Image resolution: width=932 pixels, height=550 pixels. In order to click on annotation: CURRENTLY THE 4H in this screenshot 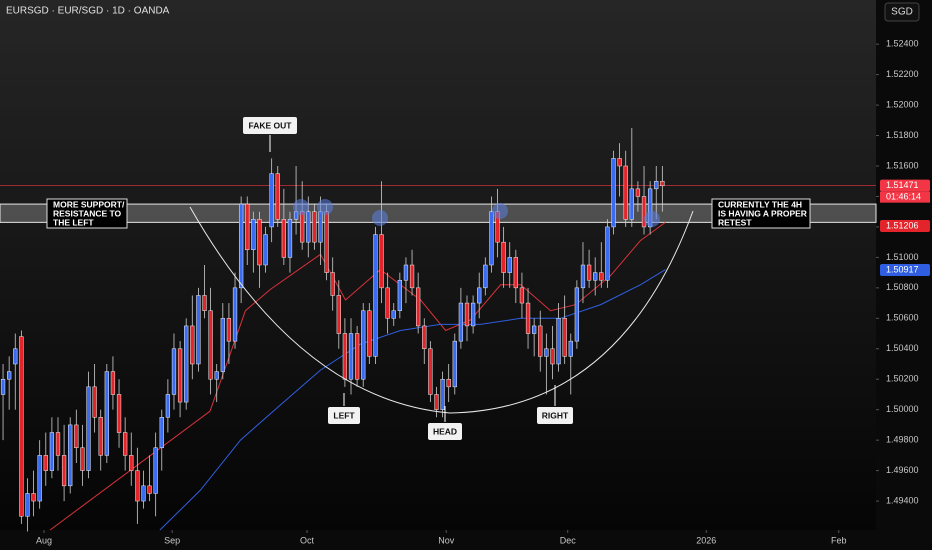, I will do `click(760, 204)`.